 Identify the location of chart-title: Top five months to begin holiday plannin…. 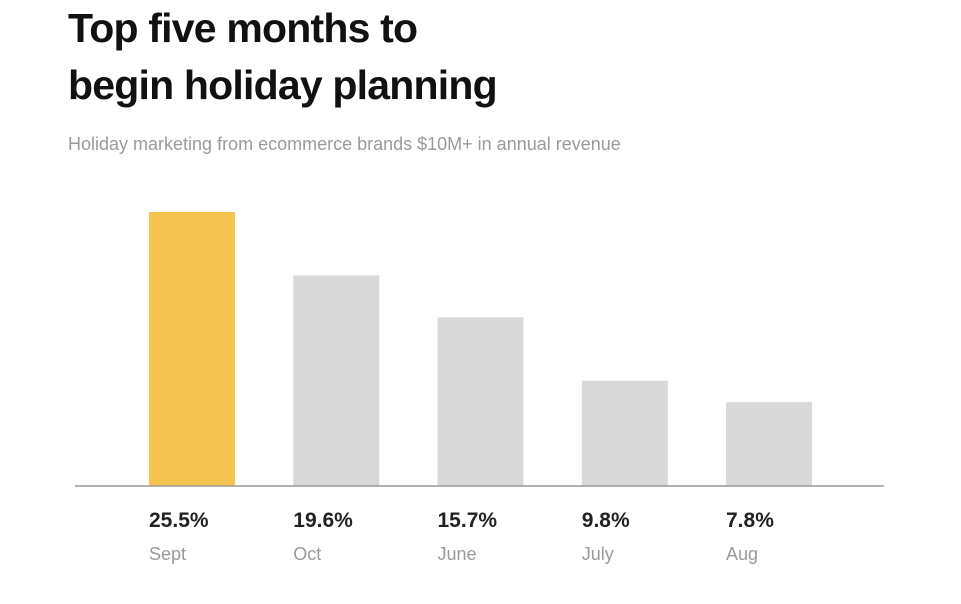
(378, 57).